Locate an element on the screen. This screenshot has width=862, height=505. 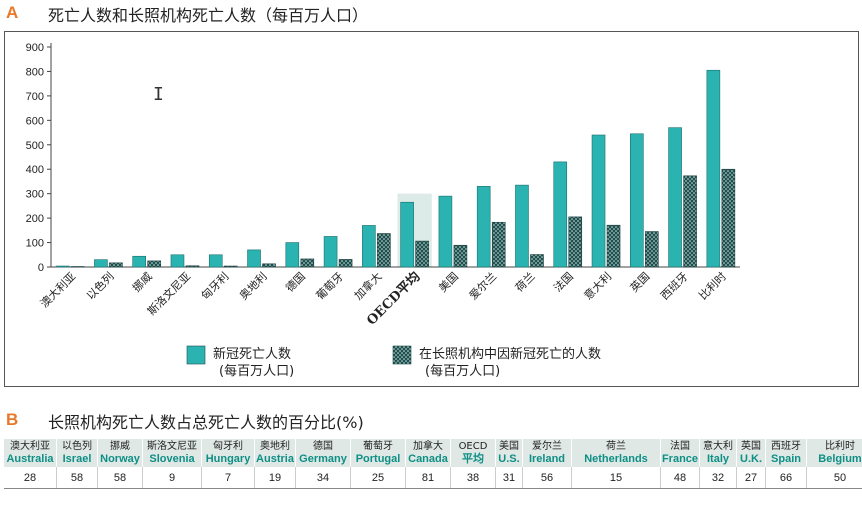
y-tick-label: 500 is located at coordinates (35, 146).